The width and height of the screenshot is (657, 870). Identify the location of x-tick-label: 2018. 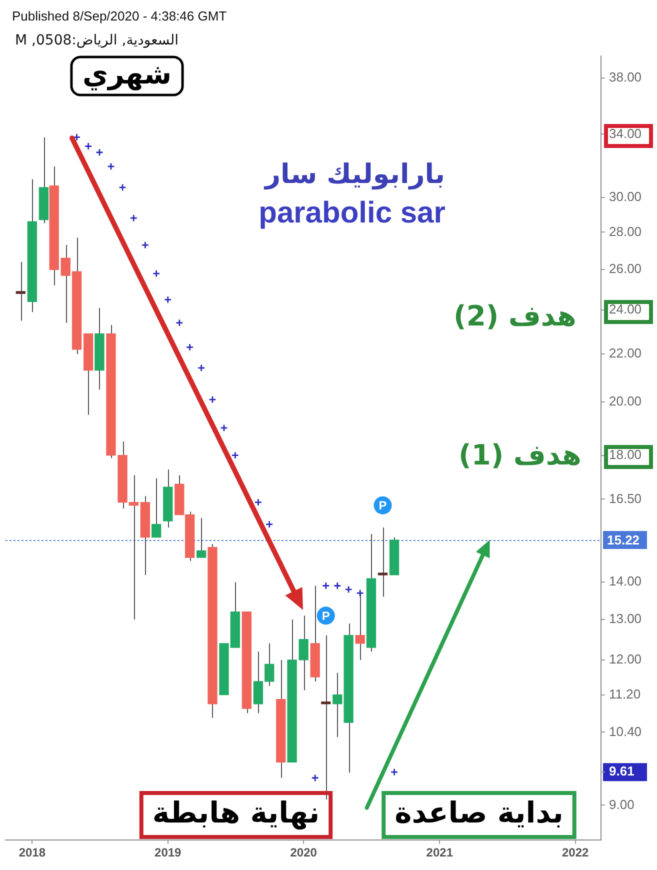
(32, 853).